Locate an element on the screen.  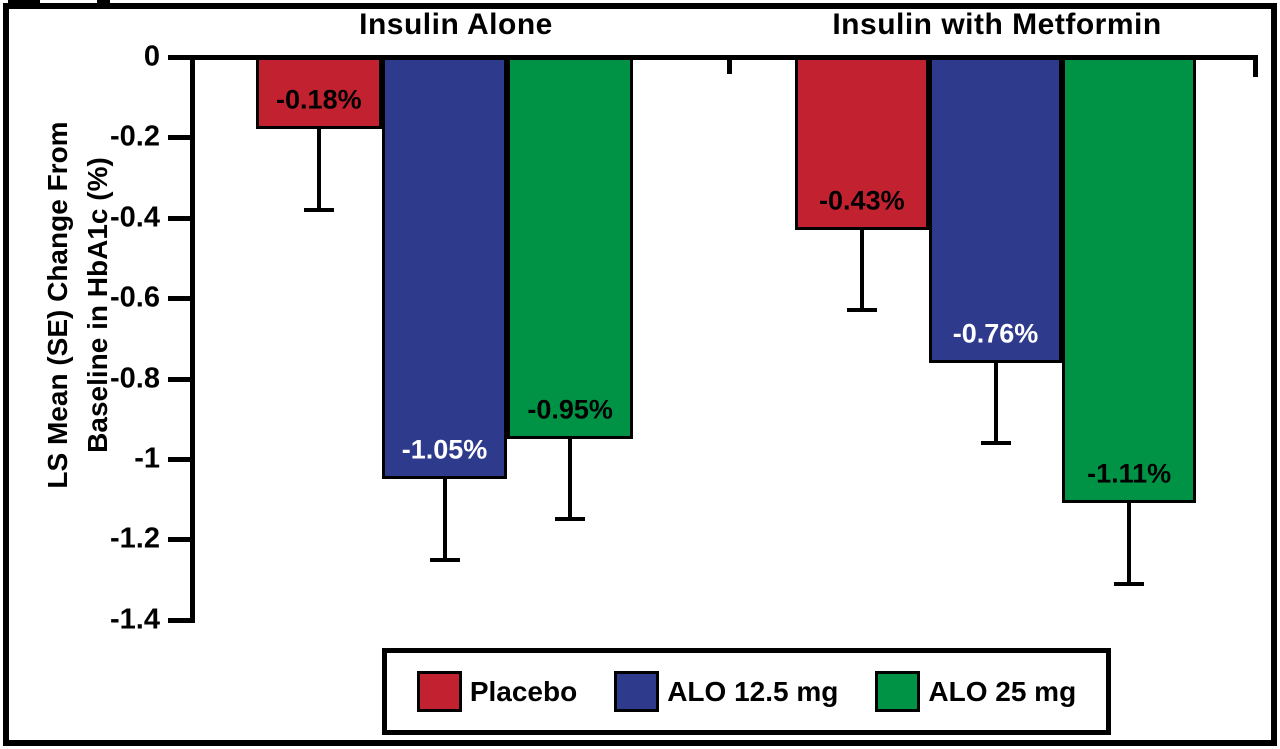
y-tick-label: -1 is located at coordinates (147, 458).